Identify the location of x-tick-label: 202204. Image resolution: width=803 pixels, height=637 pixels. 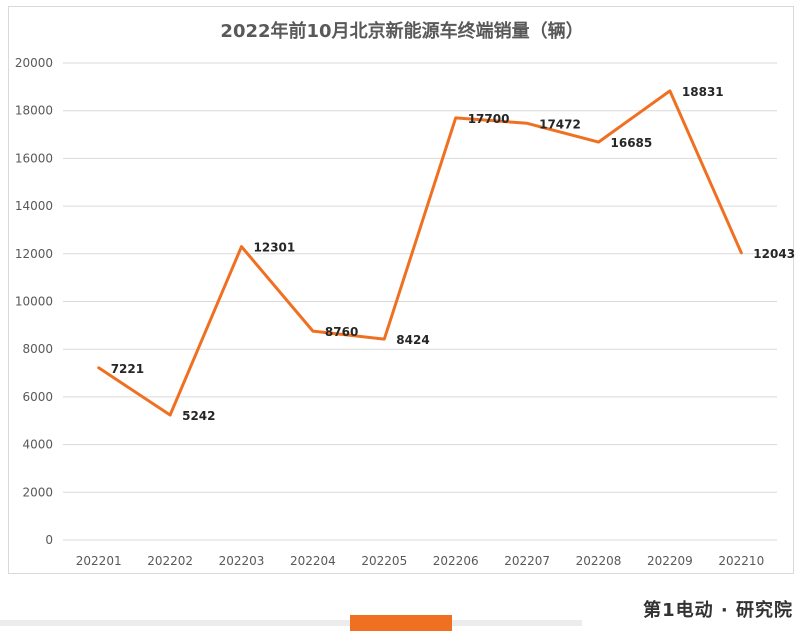
(313, 561).